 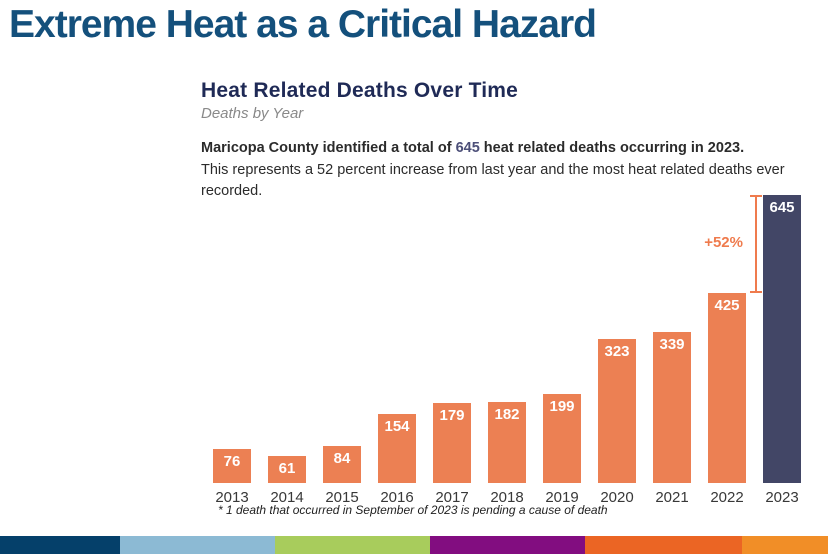 What do you see at coordinates (727, 388) in the screenshot?
I see `bar-2022: 425` at bounding box center [727, 388].